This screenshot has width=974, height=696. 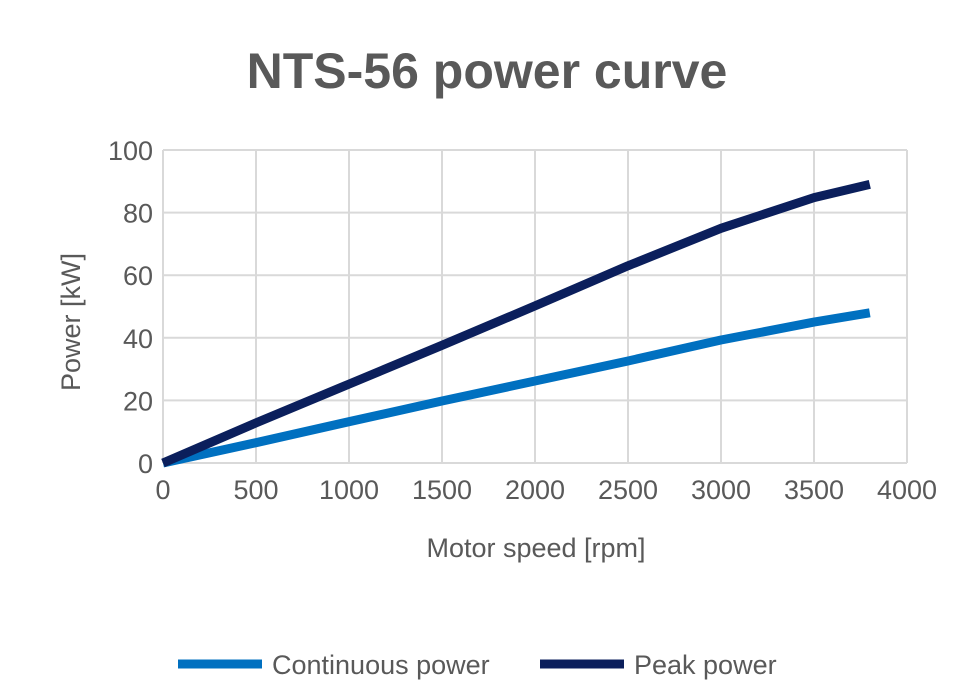 What do you see at coordinates (162, 490) in the screenshot?
I see `x-tick-label-0: 0` at bounding box center [162, 490].